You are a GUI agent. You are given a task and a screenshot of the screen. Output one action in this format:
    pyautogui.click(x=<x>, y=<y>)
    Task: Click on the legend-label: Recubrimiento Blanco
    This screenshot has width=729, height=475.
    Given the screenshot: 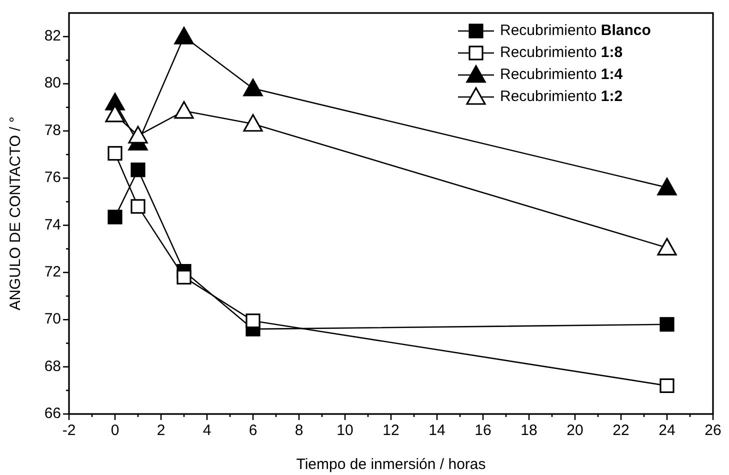 What is the action you would take?
    pyautogui.click(x=575, y=30)
    